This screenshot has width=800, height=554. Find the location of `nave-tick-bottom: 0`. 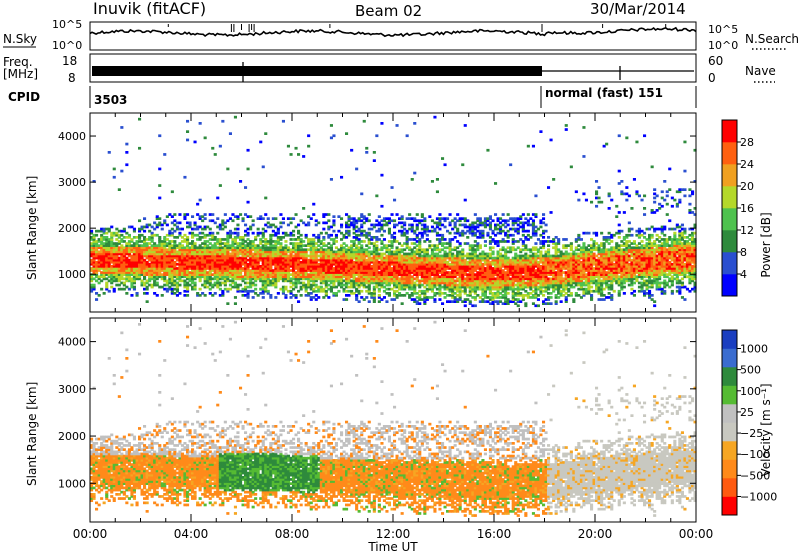

nave-tick-bottom: 0 is located at coordinates (712, 78).